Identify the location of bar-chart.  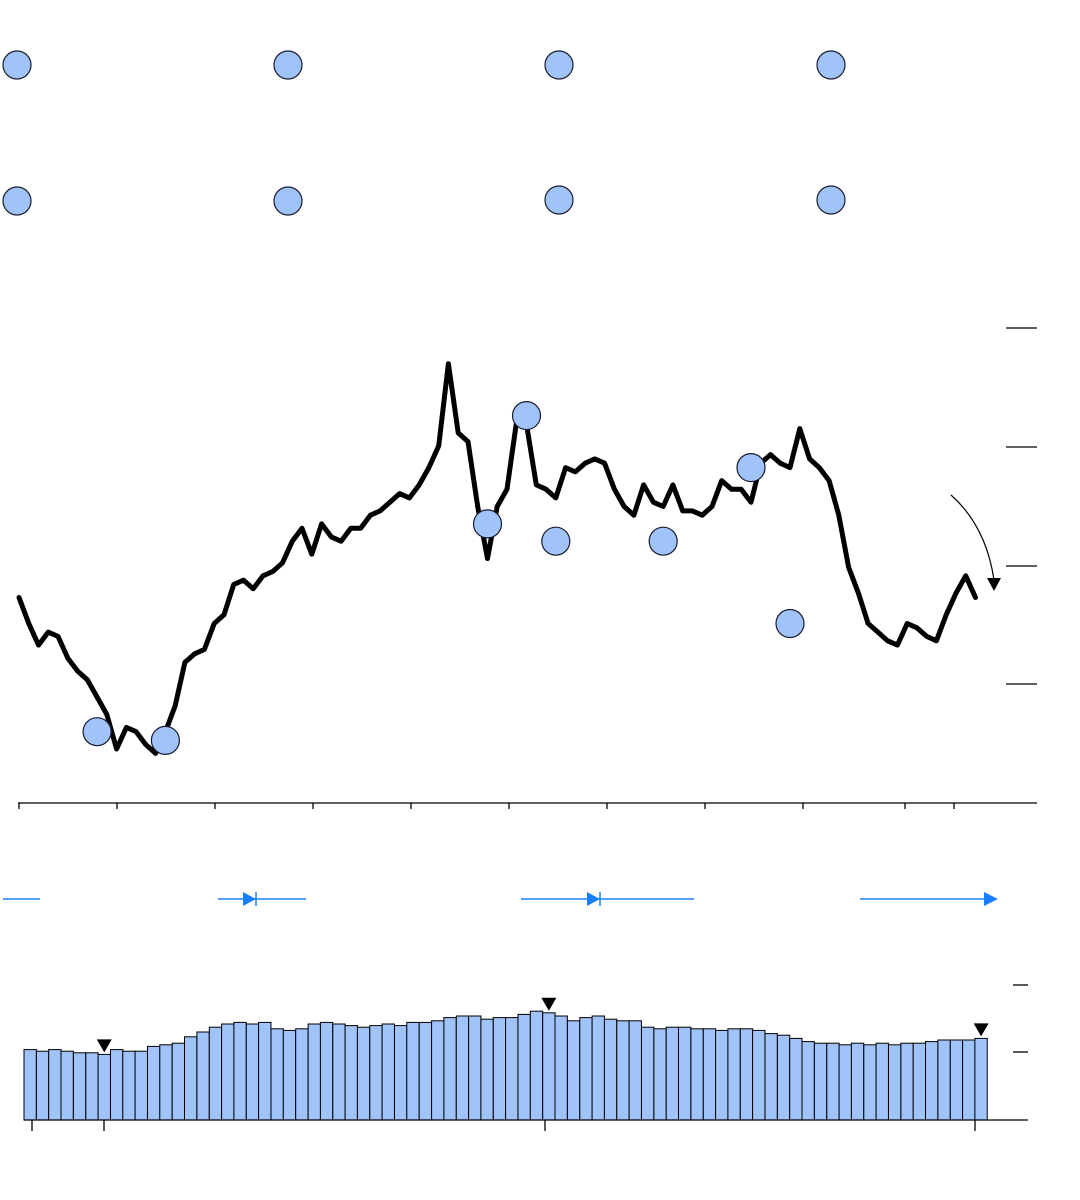
(525, 1057).